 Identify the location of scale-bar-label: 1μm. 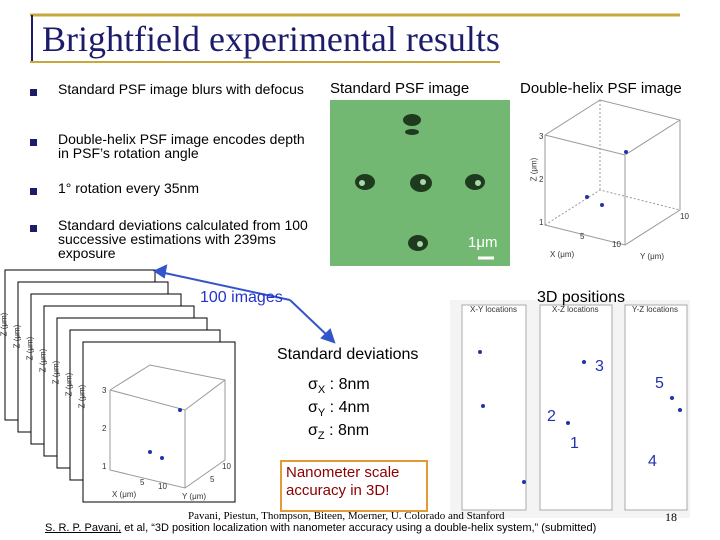
(483, 242).